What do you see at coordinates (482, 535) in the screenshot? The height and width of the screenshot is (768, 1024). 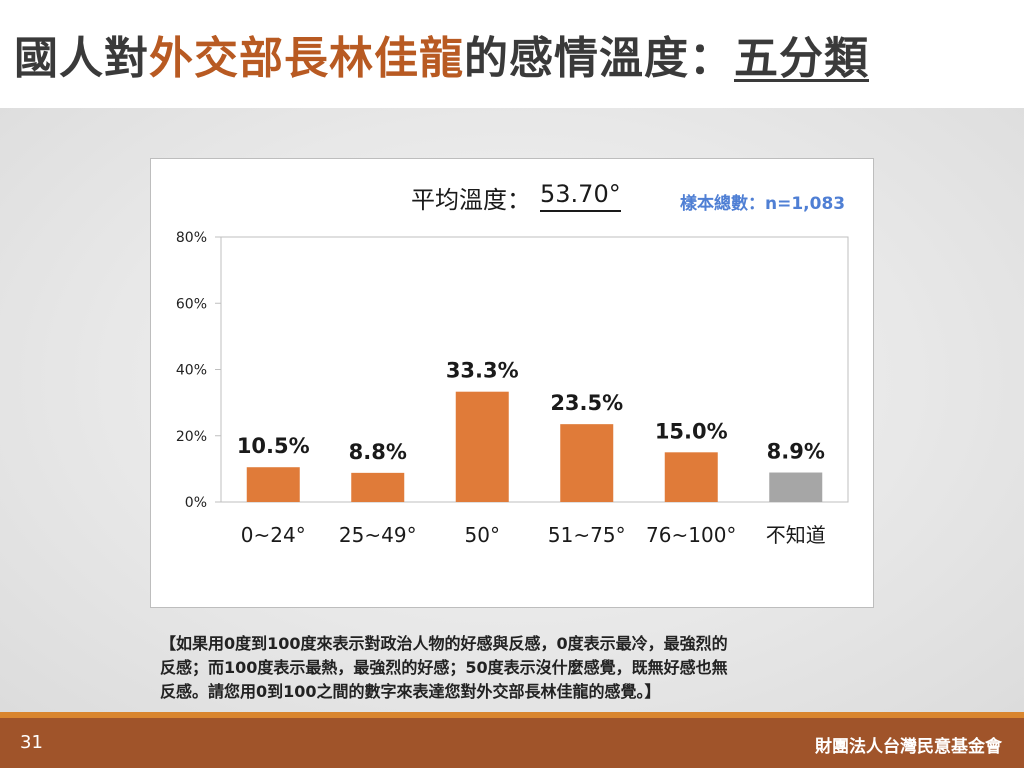 I see `x-tick-label: 50°` at bounding box center [482, 535].